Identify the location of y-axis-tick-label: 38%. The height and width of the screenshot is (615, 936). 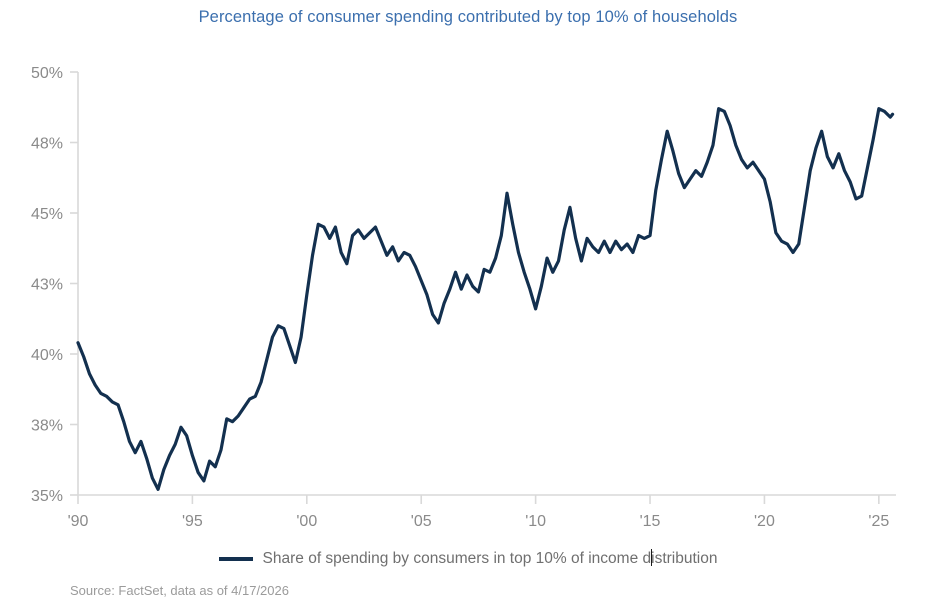
(47, 426).